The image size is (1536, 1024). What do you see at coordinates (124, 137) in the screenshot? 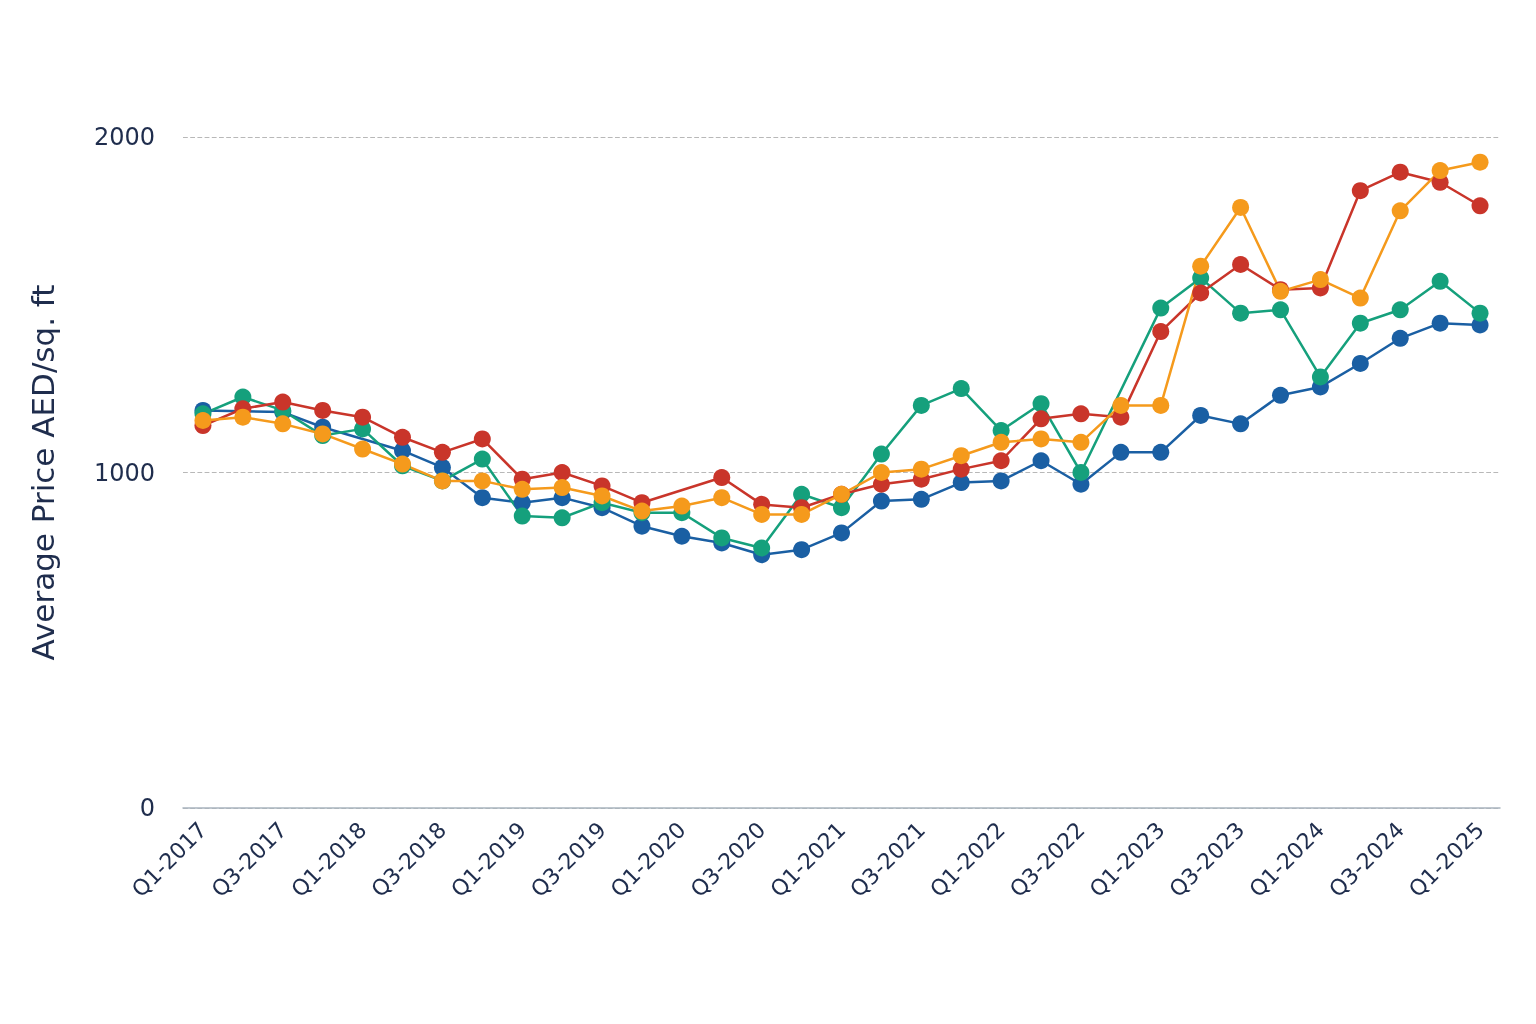
I see `y-tick-label: 2000` at bounding box center [124, 137].